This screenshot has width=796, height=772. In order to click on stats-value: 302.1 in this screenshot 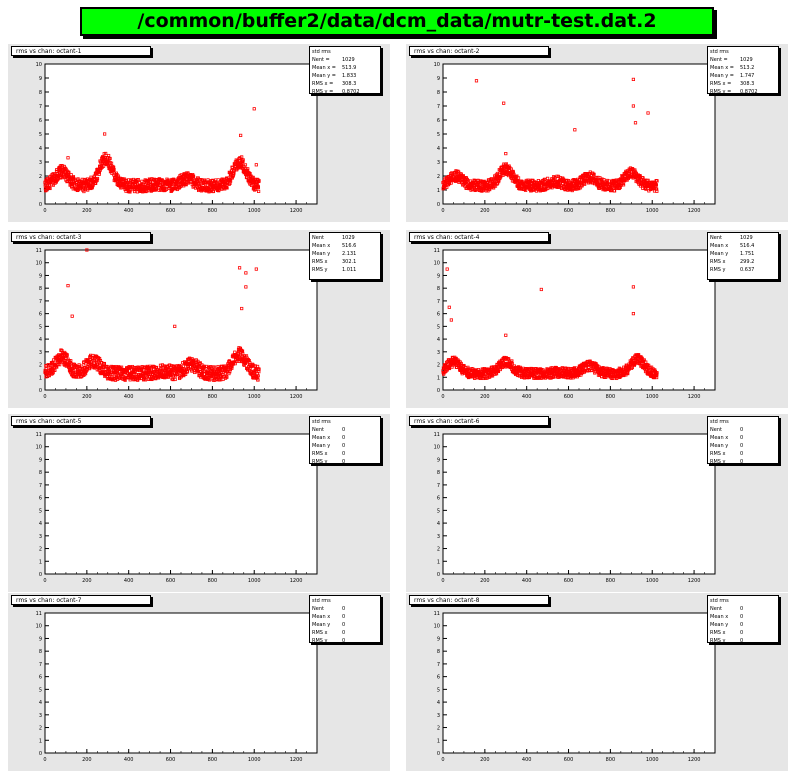, I will do `click(349, 262)`.